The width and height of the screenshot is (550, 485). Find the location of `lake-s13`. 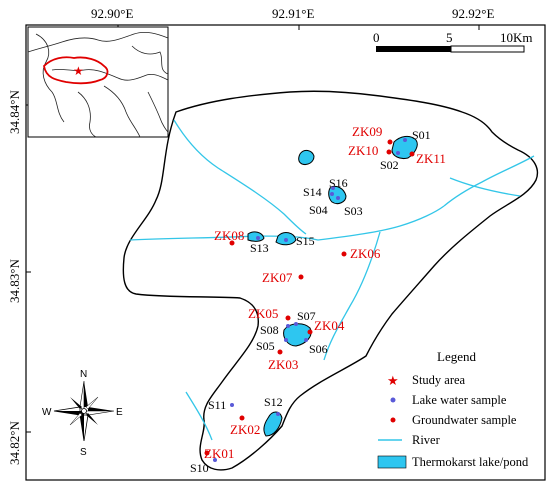

lake-s13 is located at coordinates (256, 236).